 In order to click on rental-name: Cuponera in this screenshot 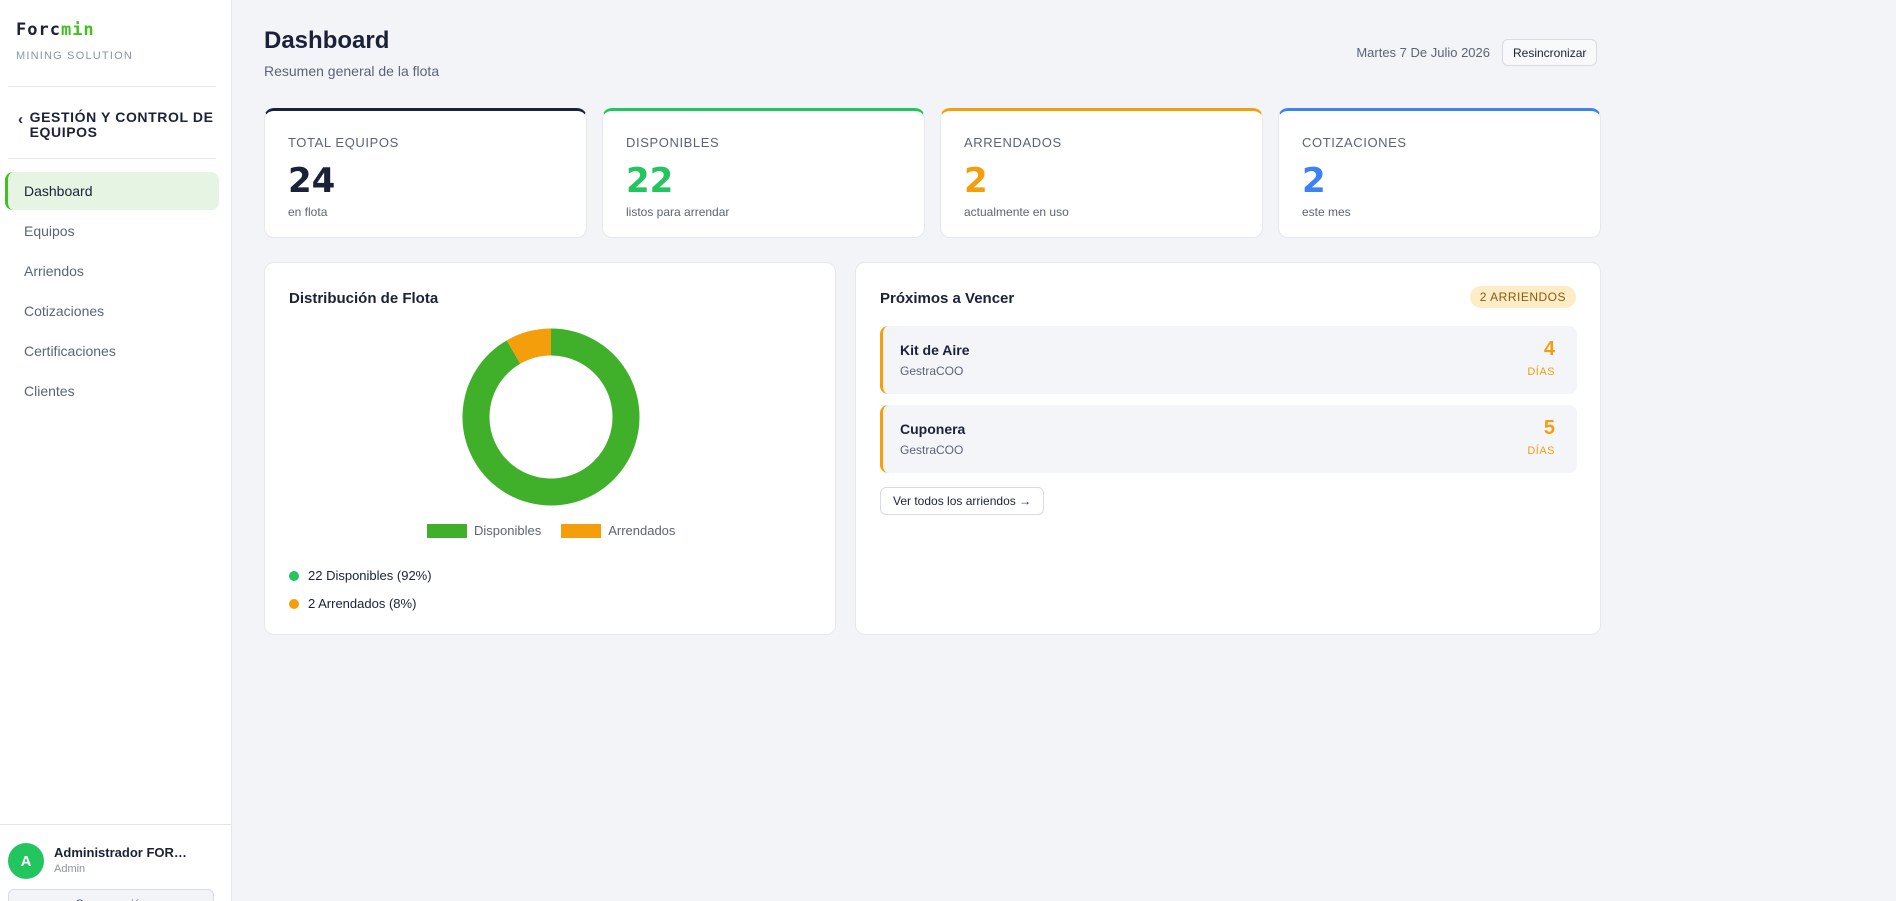, I will do `click(933, 429)`.